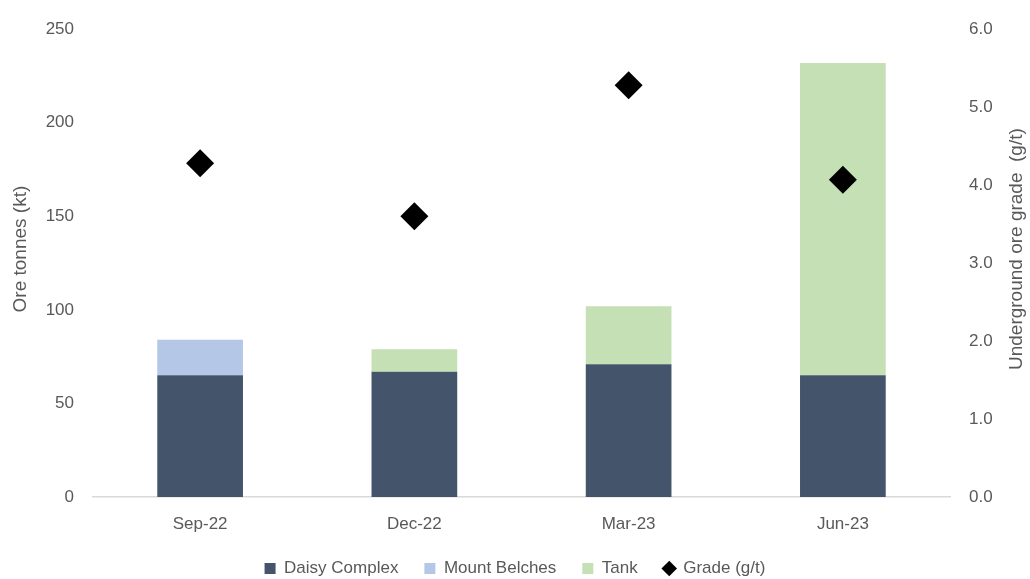 The width and height of the screenshot is (1030, 579). I want to click on y-tick-label: 50, so click(64, 403).